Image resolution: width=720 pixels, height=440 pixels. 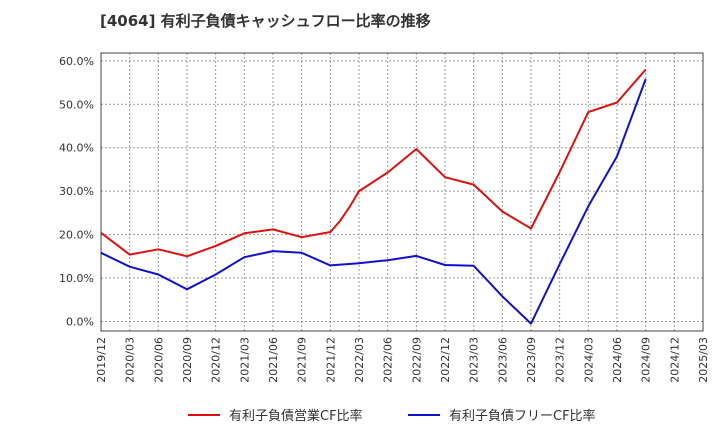 What do you see at coordinates (388, 360) in the screenshot?
I see `x-tick-label: 2022/06` at bounding box center [388, 360].